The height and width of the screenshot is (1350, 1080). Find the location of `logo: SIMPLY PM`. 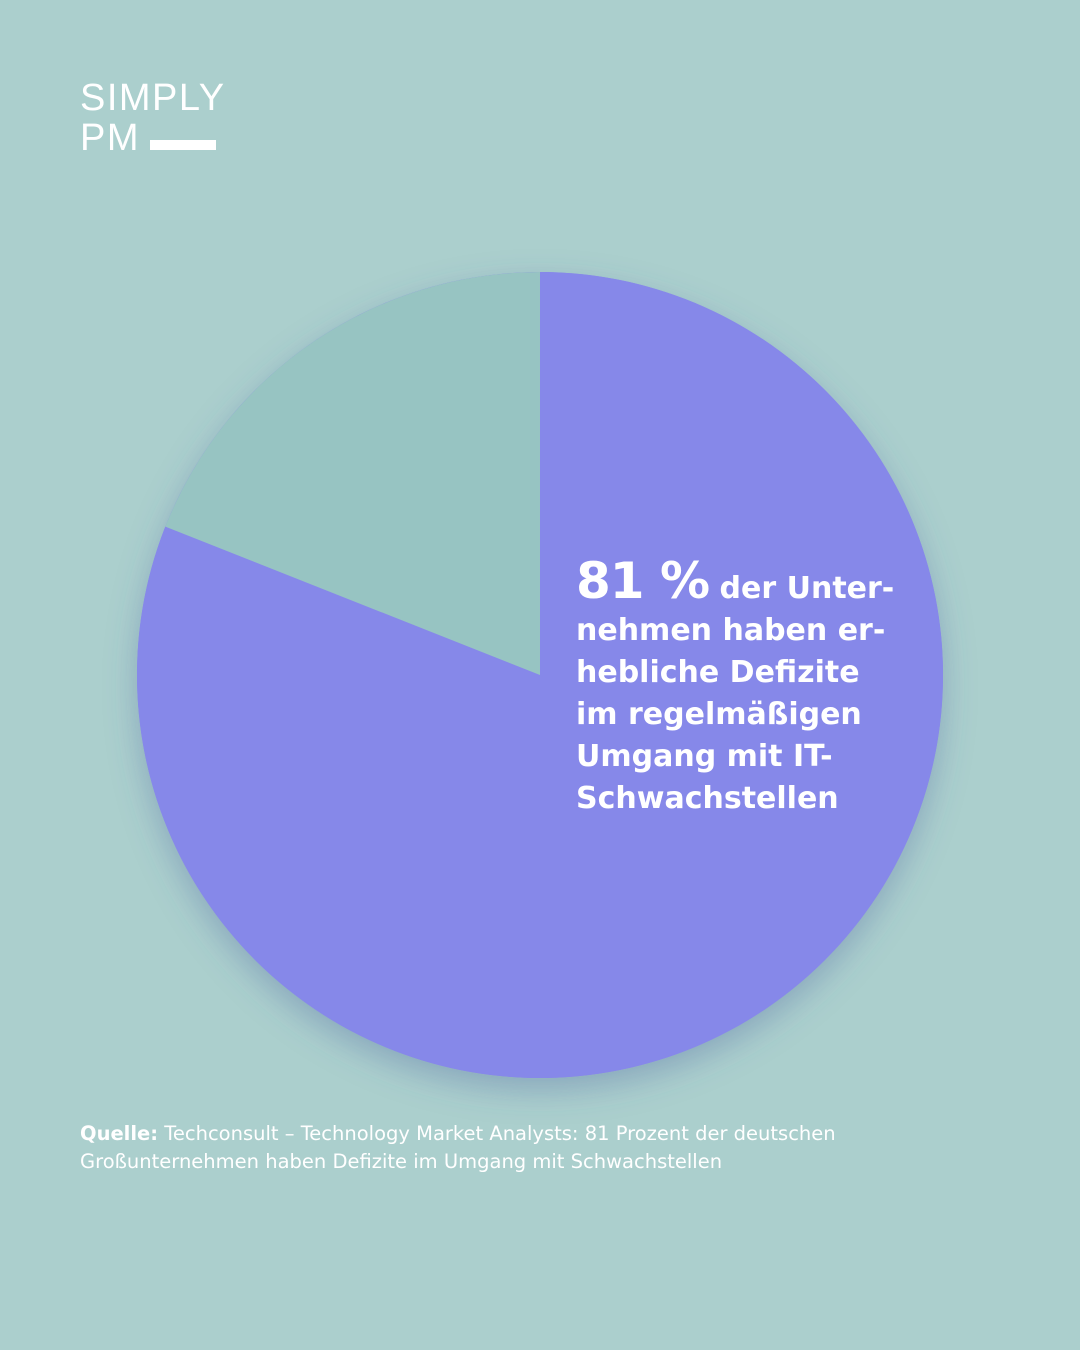

logo: SIMPLY PM is located at coordinates (153, 118).